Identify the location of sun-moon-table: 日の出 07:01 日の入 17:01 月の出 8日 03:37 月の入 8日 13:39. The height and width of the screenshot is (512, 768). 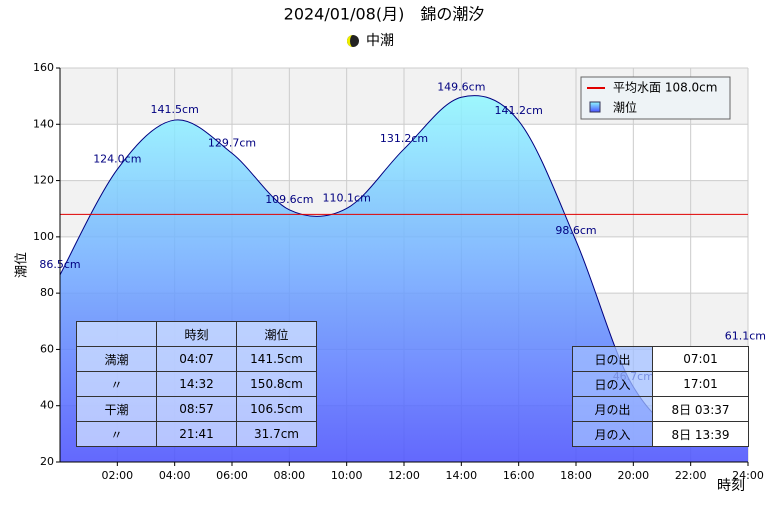
(660, 396).